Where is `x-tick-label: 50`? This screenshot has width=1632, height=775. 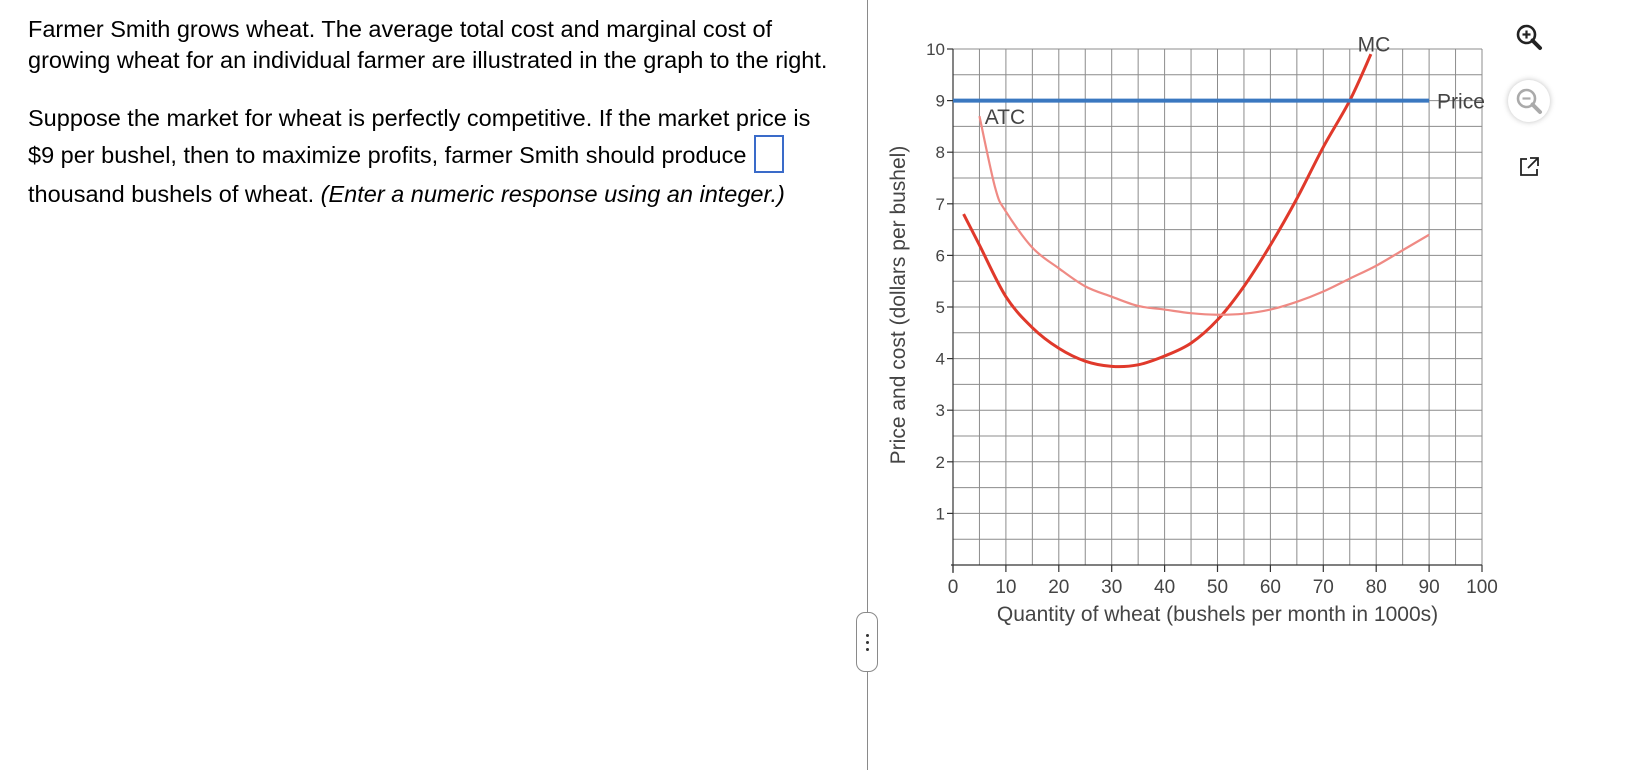 x-tick-label: 50 is located at coordinates (1217, 587).